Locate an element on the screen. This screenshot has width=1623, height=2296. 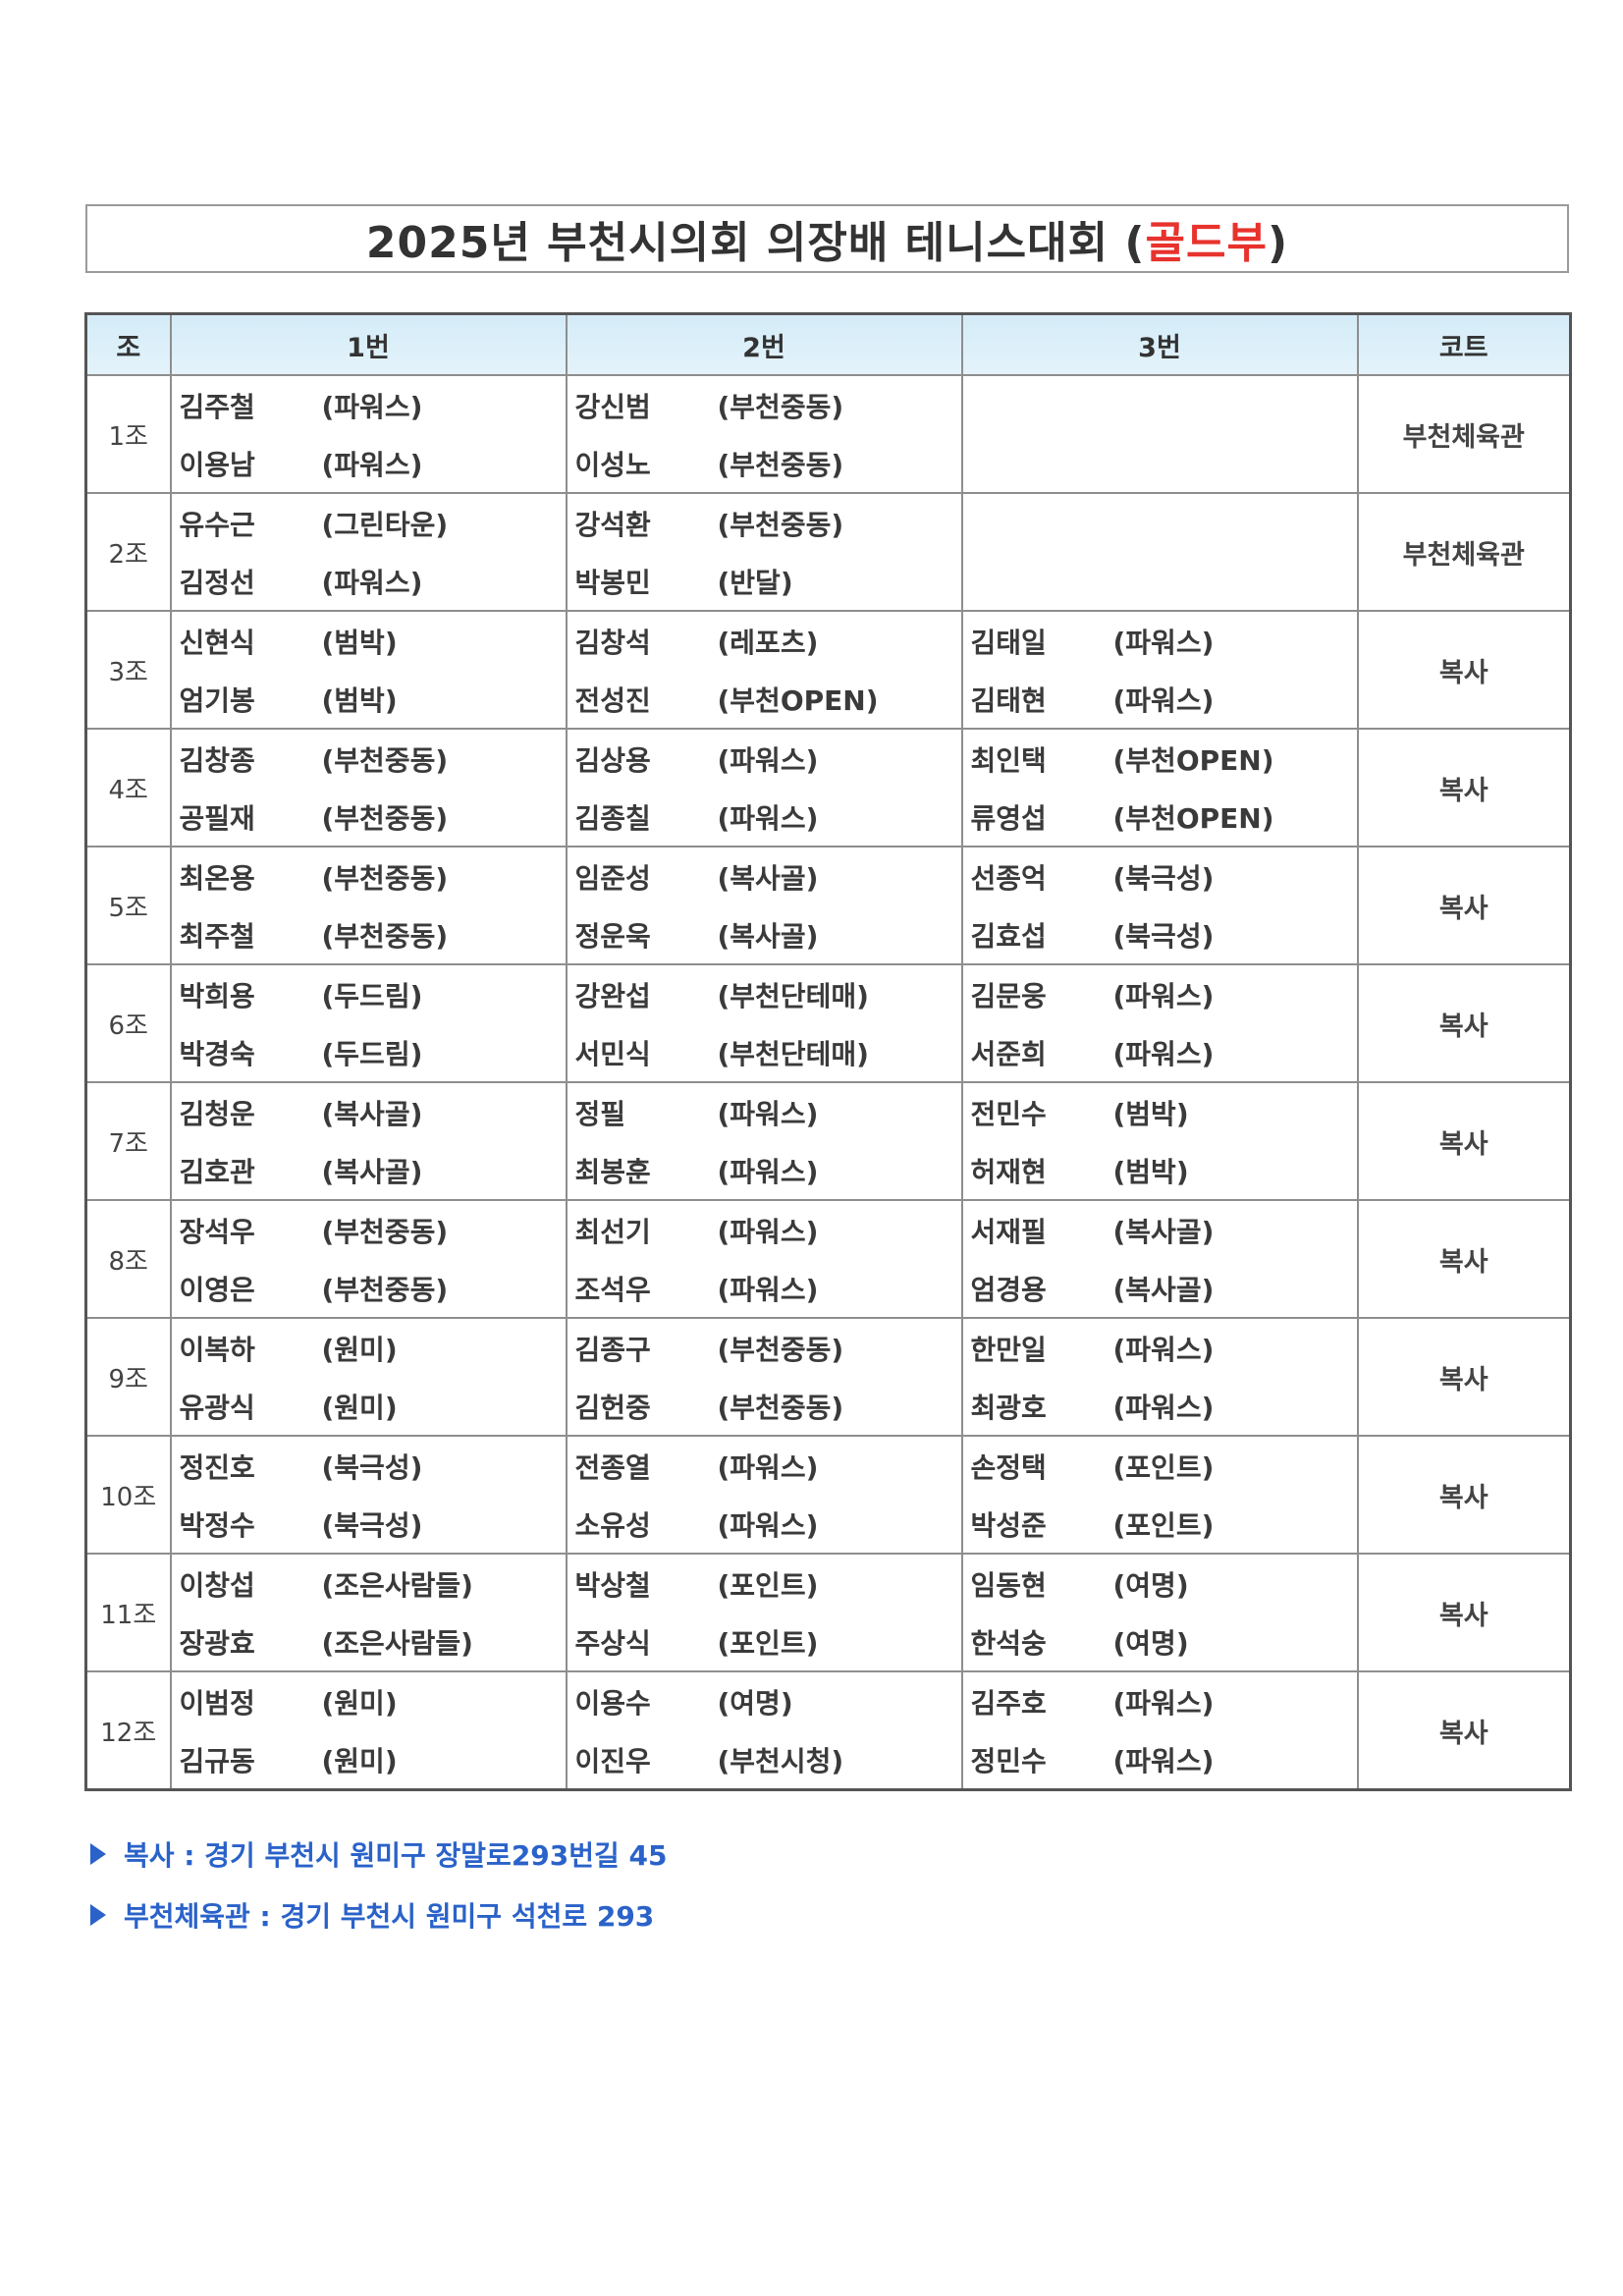
team-pair: 강석환 (부천중동) 박봉민 (반달) is located at coordinates (764, 552).